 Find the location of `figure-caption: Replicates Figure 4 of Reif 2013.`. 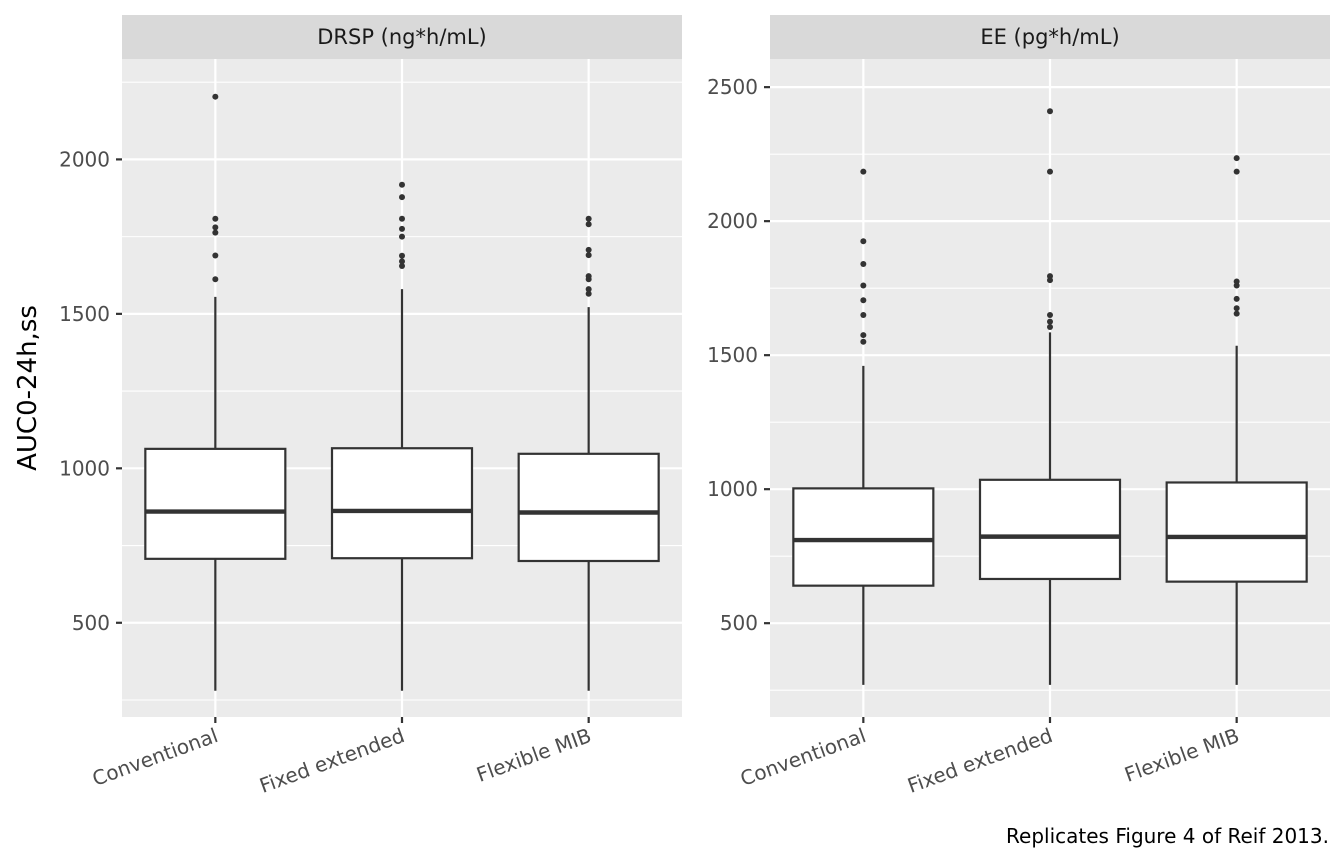

figure-caption: Replicates Figure 4 of Reif 2013. is located at coordinates (1167, 836).